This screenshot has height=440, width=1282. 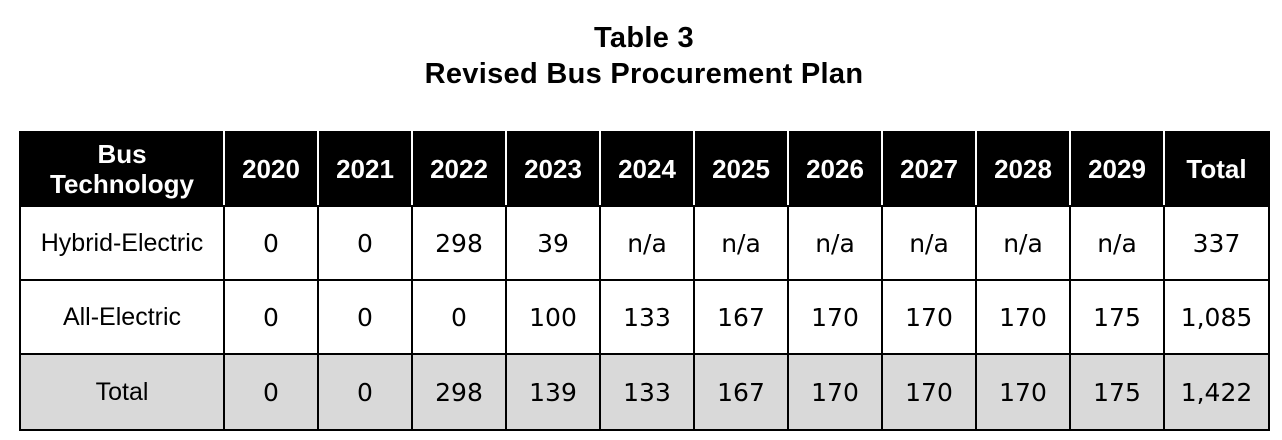 I want to click on table-cell: 139, so click(x=553, y=392).